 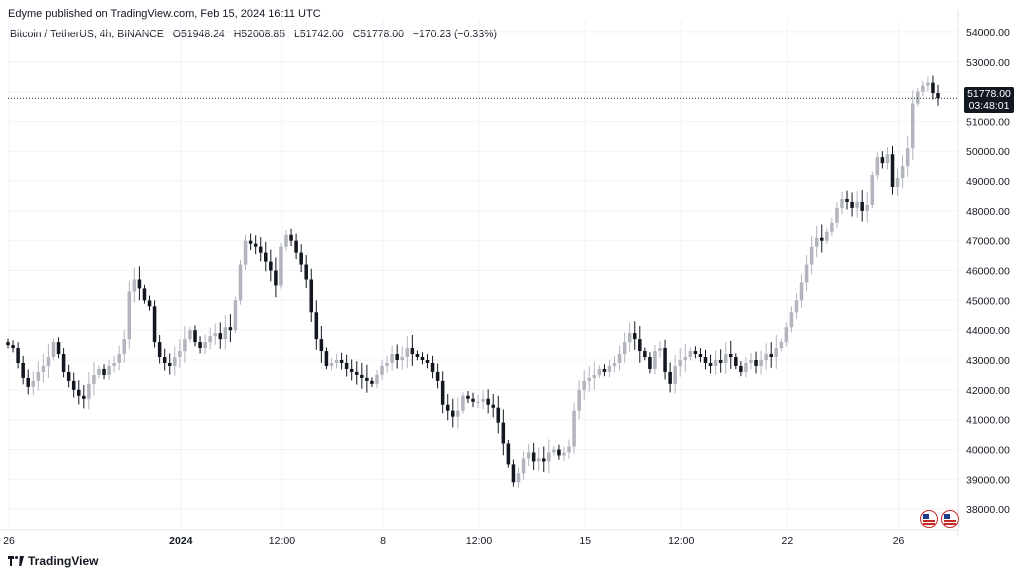 What do you see at coordinates (988, 152) in the screenshot?
I see `y-tick-label: 50000.00` at bounding box center [988, 152].